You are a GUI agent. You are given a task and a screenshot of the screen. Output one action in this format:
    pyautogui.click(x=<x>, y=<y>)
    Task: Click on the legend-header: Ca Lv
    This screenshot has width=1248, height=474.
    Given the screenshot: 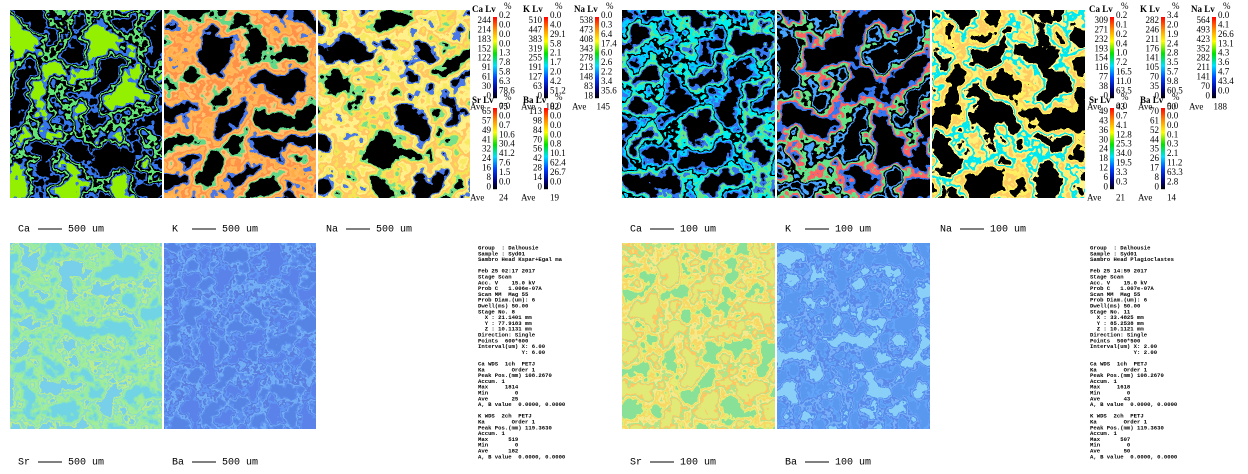 What is the action you would take?
    pyautogui.click(x=484, y=9)
    